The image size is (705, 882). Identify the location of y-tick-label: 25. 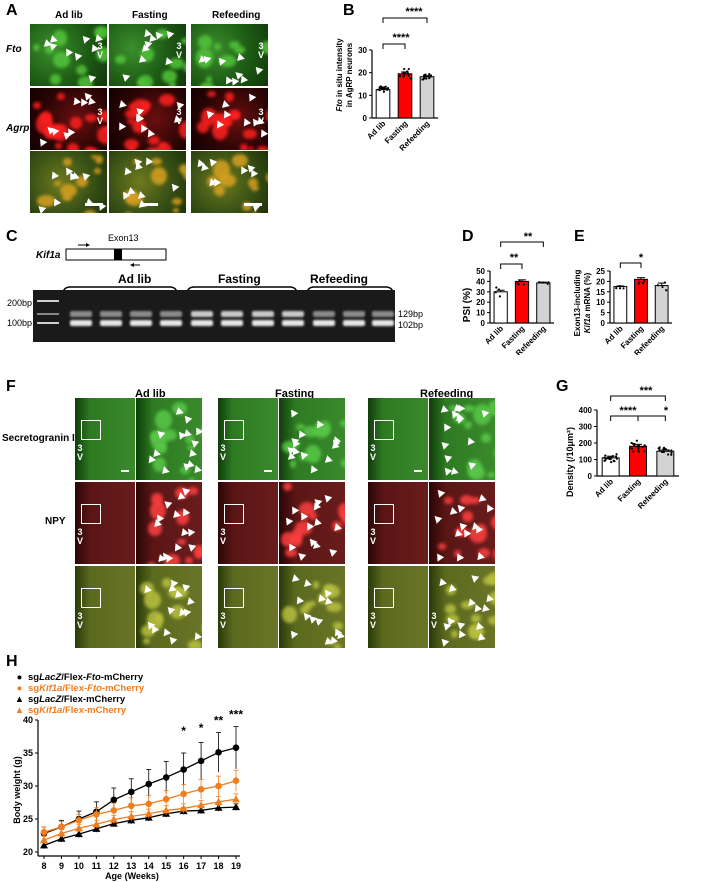
(600, 271).